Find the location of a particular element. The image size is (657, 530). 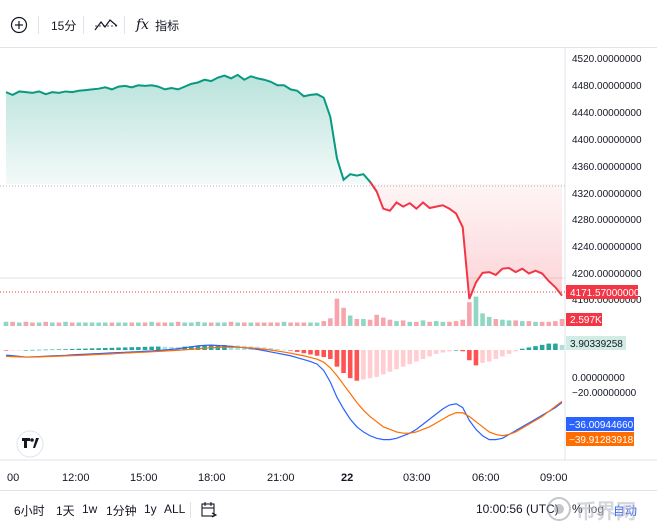

range-1w: 1w is located at coordinates (90, 509).